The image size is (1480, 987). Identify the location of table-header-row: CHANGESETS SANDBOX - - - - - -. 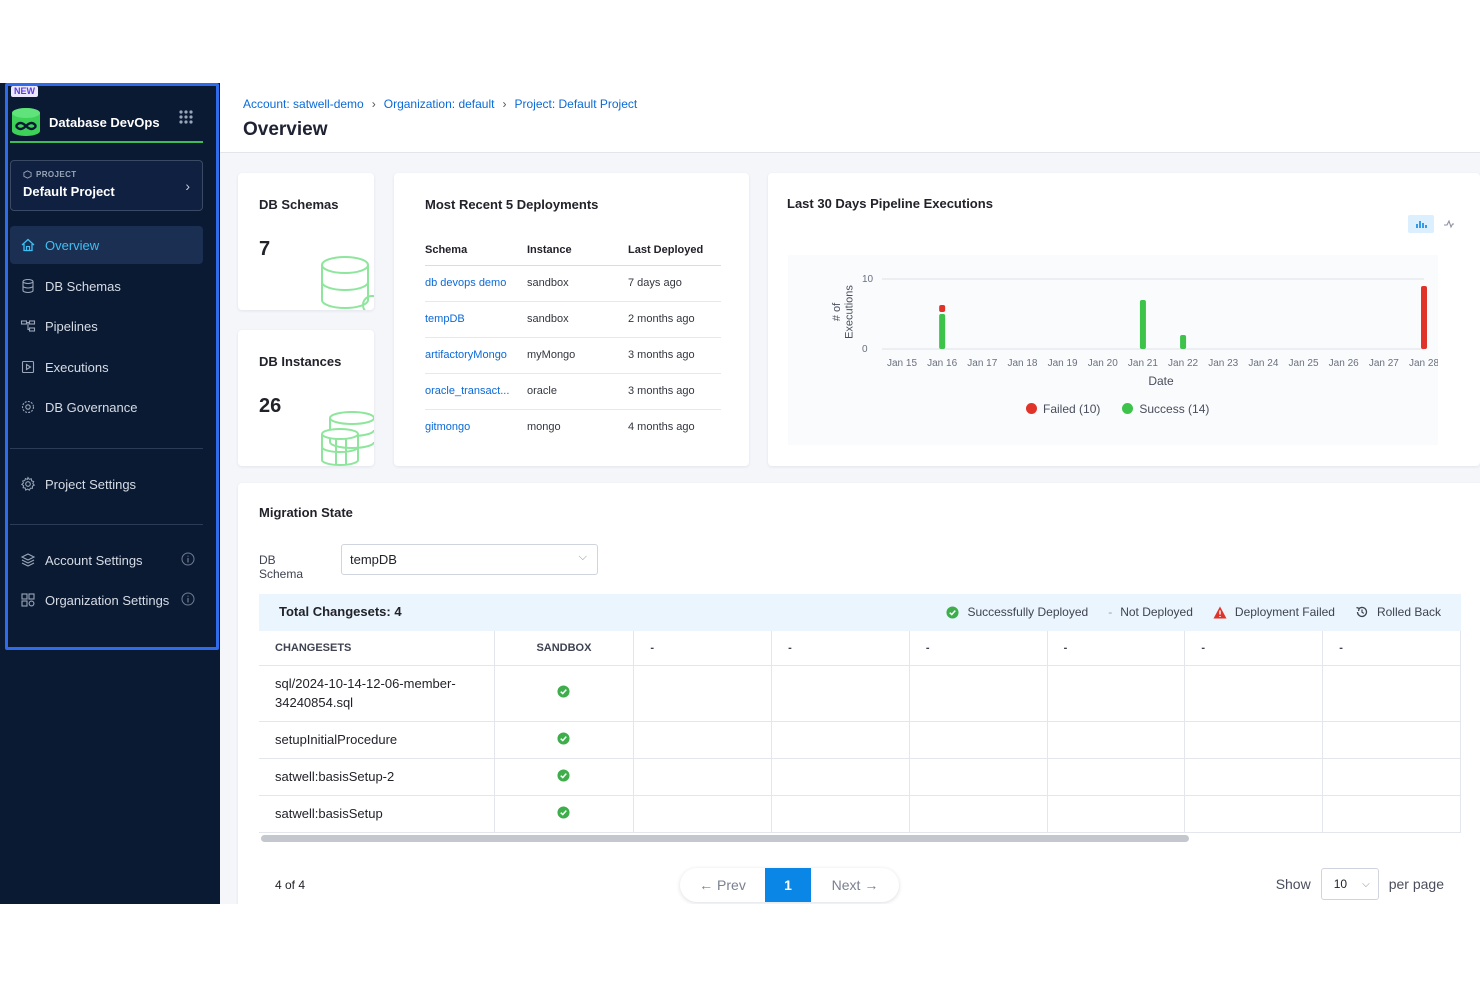
(860, 648).